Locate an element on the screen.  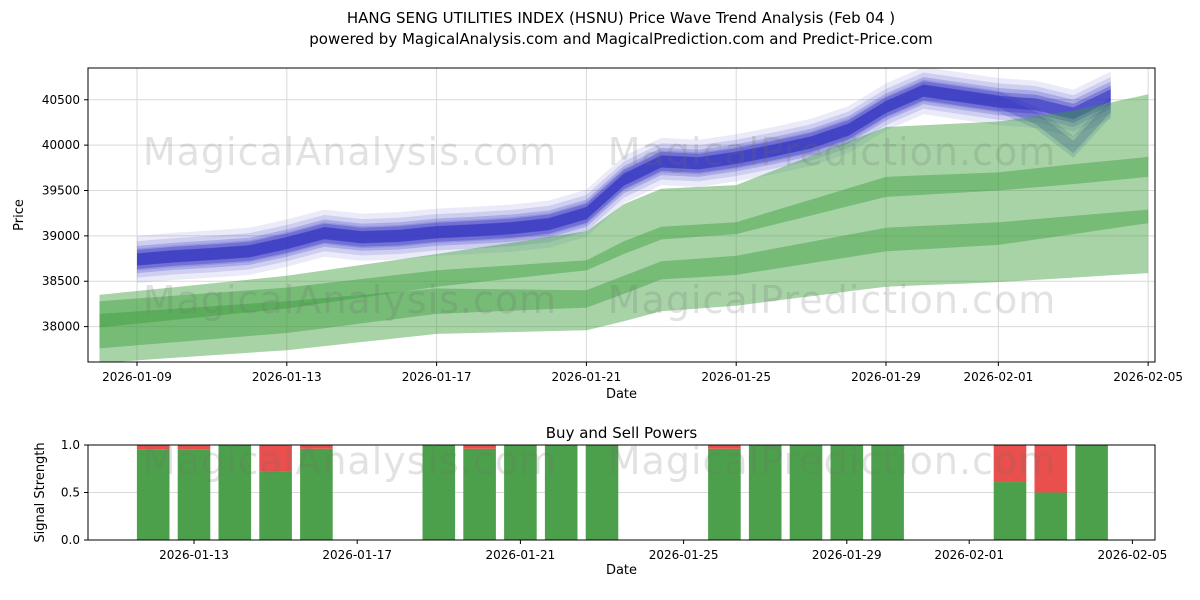
y-tick-label: 0.5 is located at coordinates (70, 493).